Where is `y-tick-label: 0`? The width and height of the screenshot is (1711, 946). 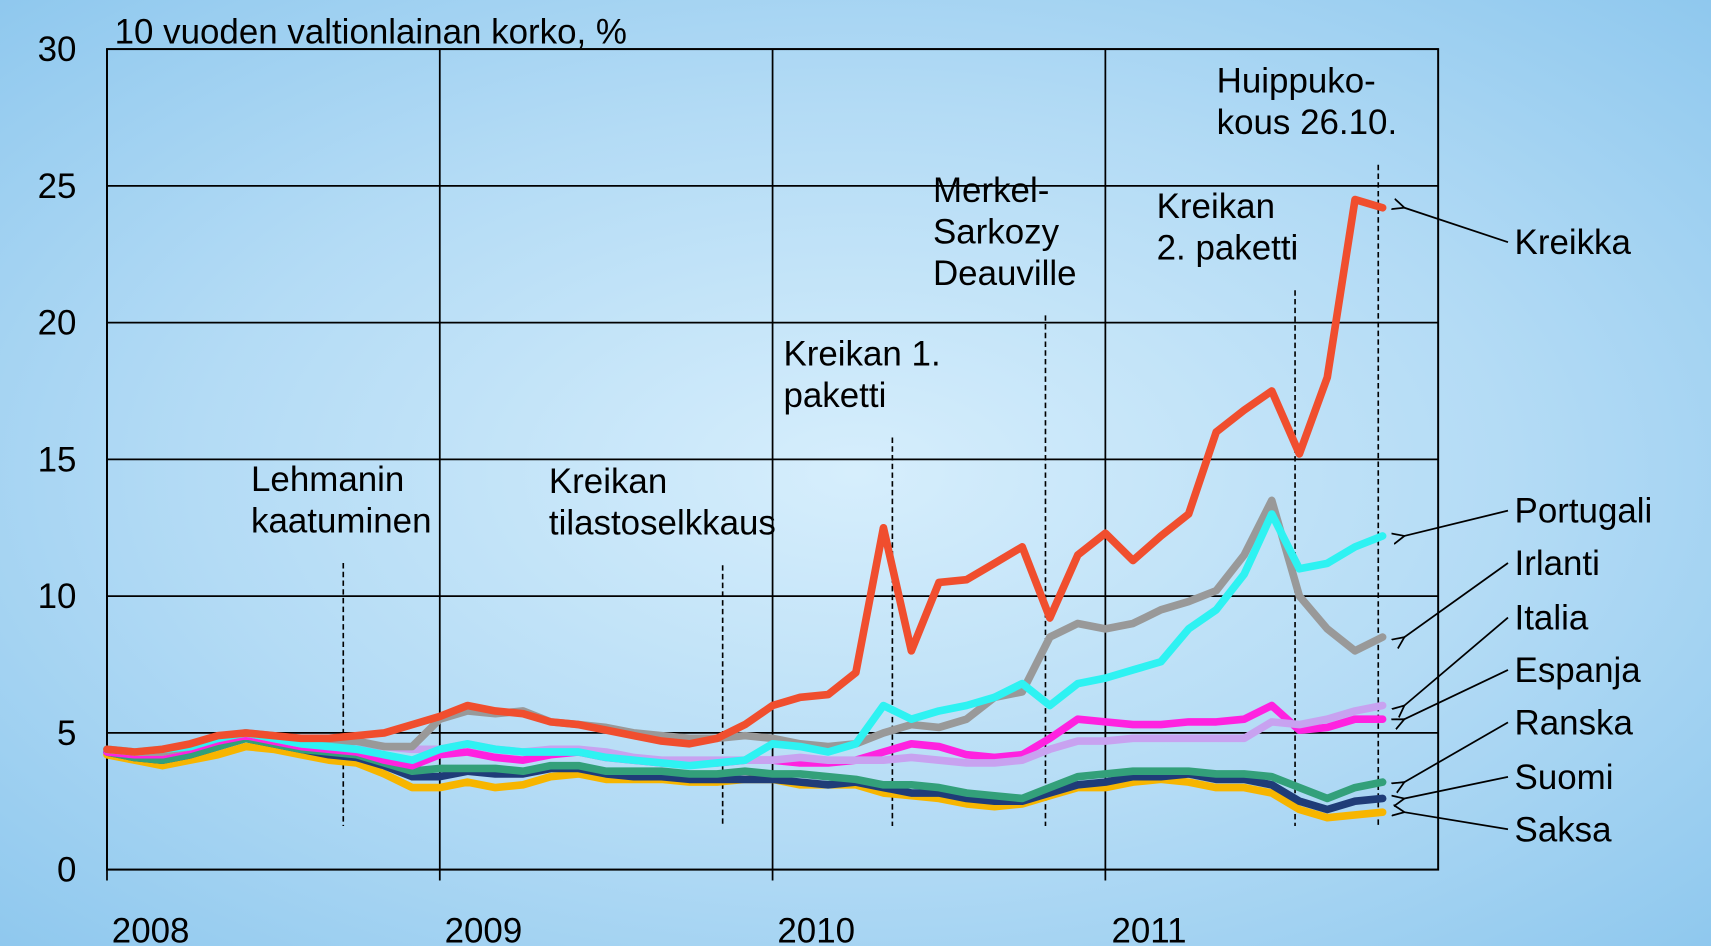
y-tick-label: 0 is located at coordinates (66, 870).